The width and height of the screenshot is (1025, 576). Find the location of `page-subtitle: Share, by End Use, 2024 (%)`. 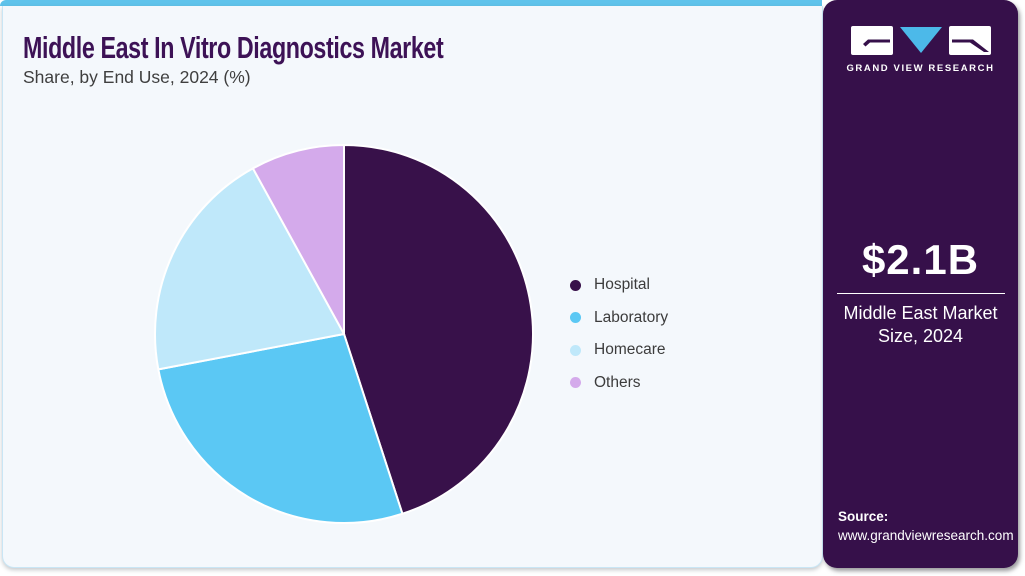

page-subtitle: Share, by End Use, 2024 (%) is located at coordinates (137, 77).